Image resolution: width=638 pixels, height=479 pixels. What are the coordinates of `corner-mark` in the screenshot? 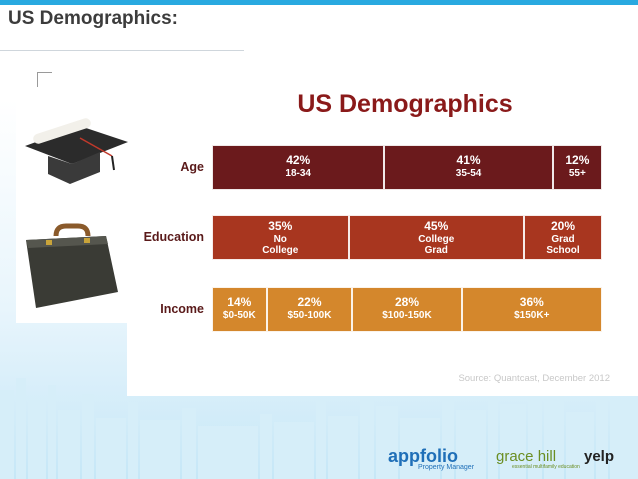 It's located at (44, 79).